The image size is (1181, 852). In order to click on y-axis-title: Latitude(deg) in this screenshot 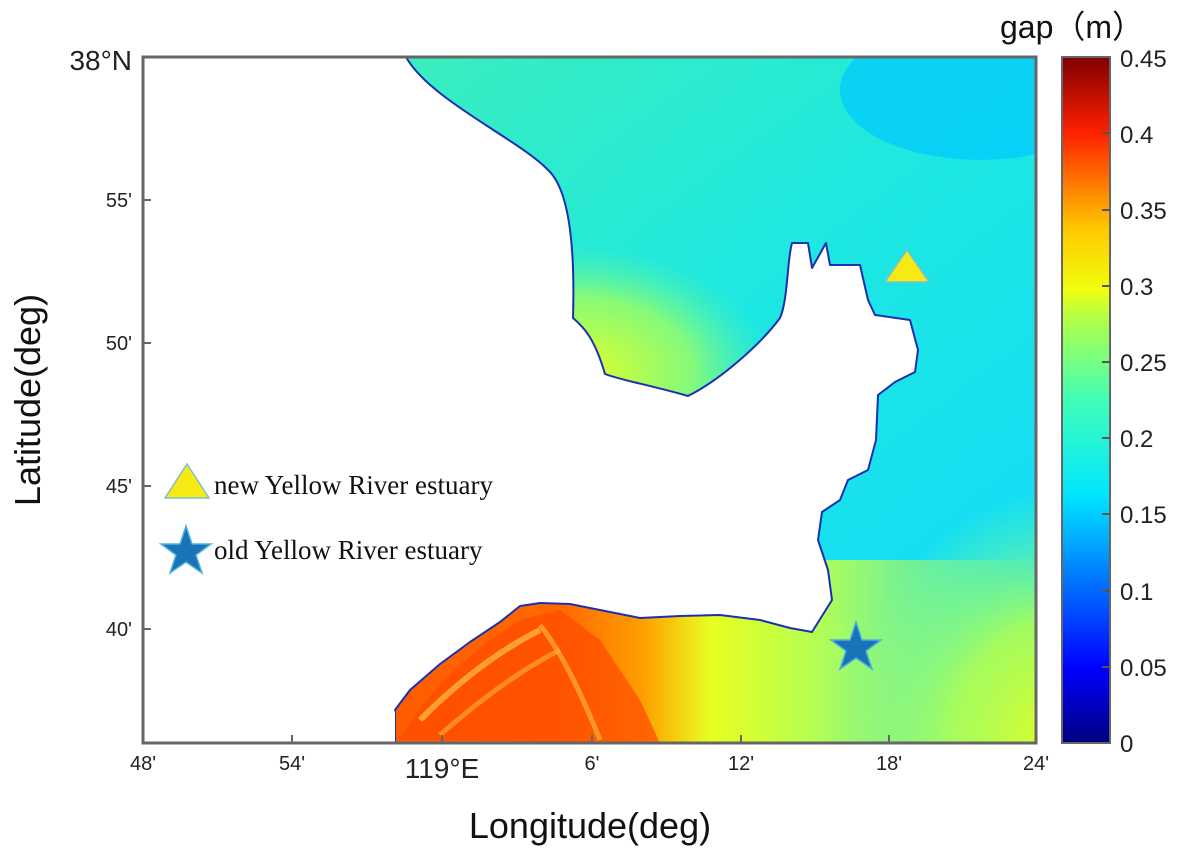, I will do `click(27, 400)`.